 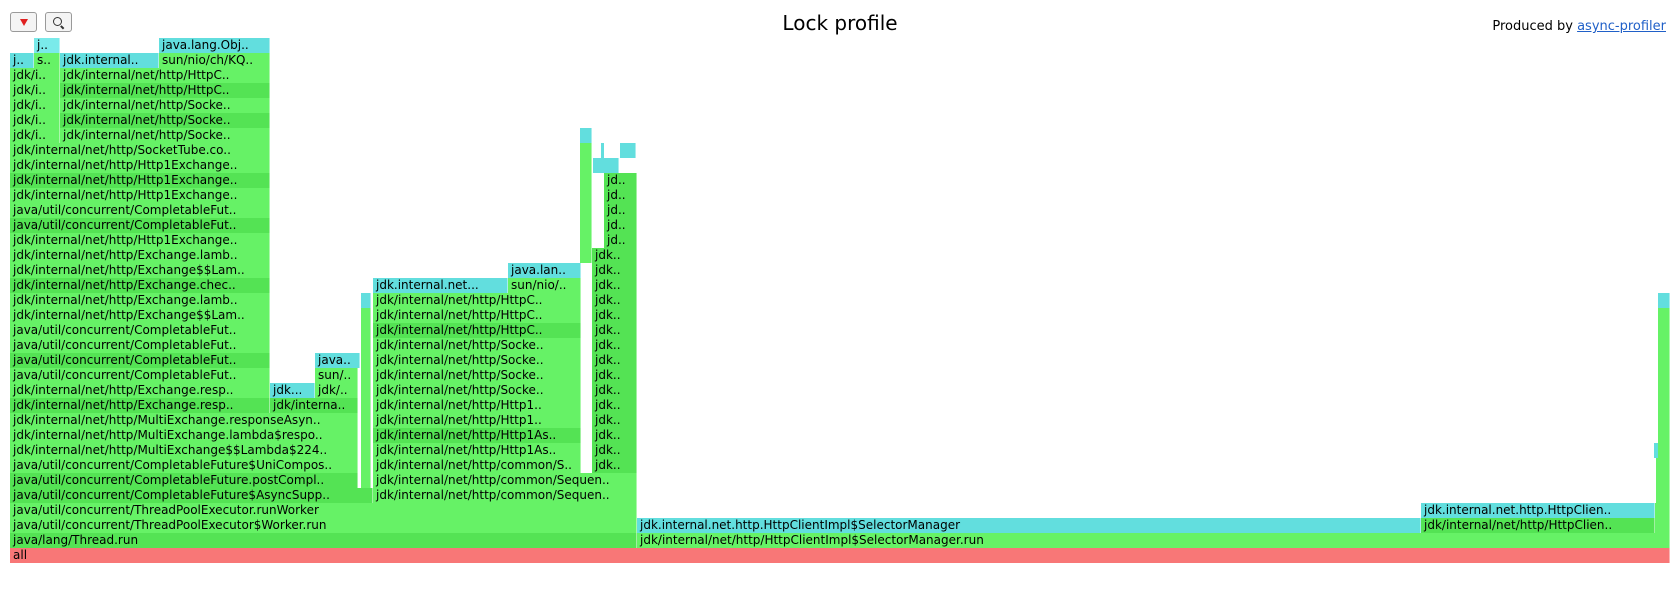 What do you see at coordinates (23, 22) in the screenshot?
I see `reverse-button` at bounding box center [23, 22].